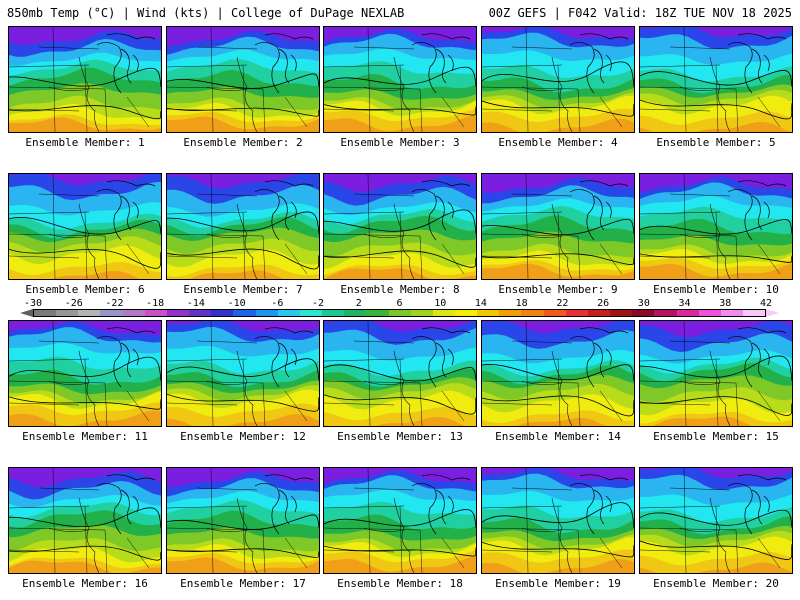 Image resolution: width=800 pixels, height=600 pixels. Describe the element at coordinates (243, 583) in the screenshot. I see `ensemble-member-label: Ensemble Member: 17` at that location.